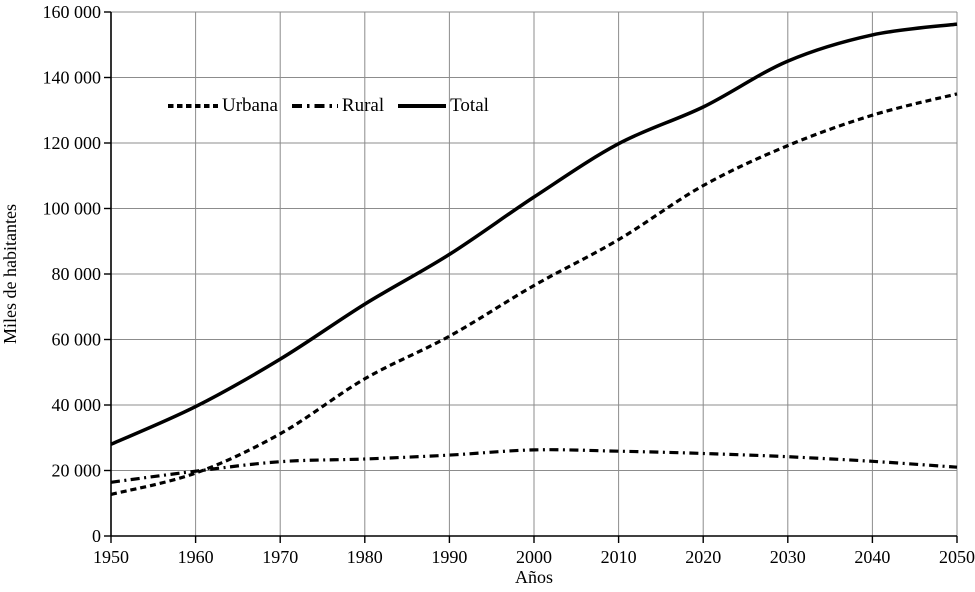  What do you see at coordinates (534, 466) in the screenshot?
I see `rural-line` at bounding box center [534, 466].